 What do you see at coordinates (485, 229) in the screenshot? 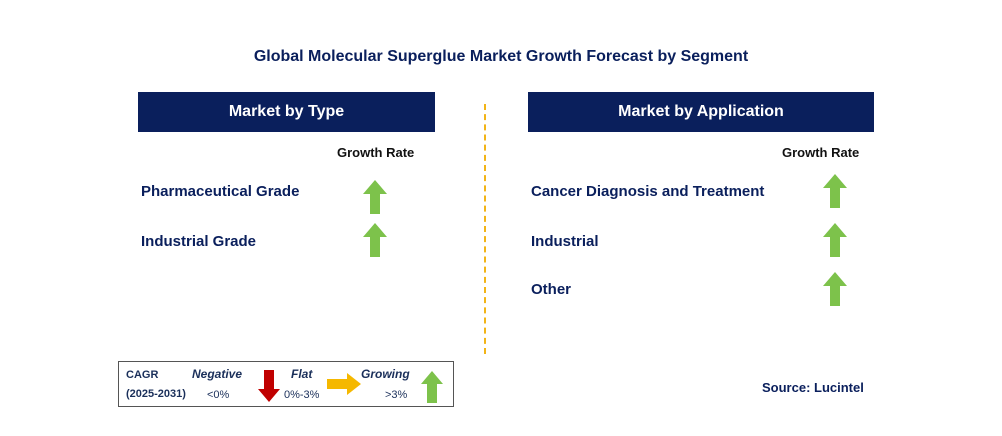
I see `panel-divider` at bounding box center [485, 229].